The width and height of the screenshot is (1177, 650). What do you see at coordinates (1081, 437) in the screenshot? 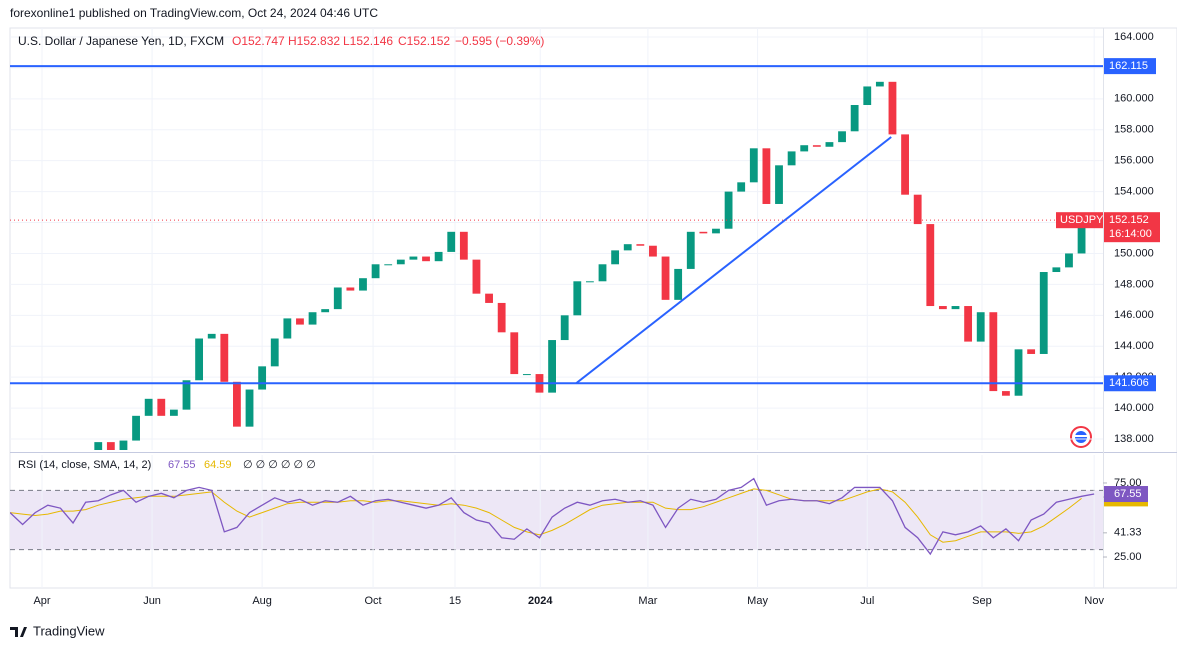
I see `flag-icon` at bounding box center [1081, 437].